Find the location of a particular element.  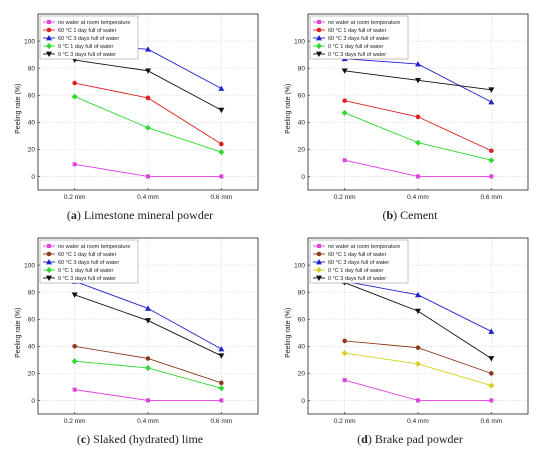

caption-a-label: a is located at coordinates (73, 215).